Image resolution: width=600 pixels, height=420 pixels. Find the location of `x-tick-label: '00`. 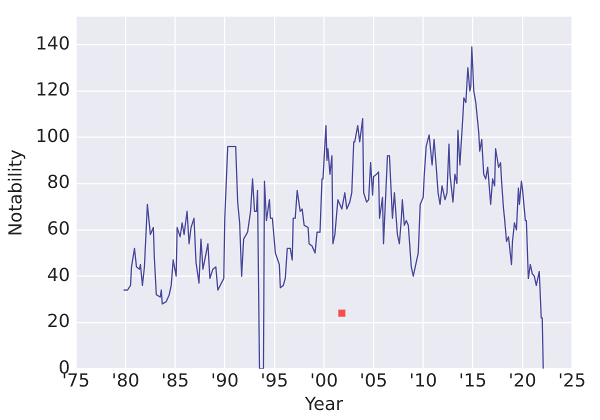

x-tick-label: '00 is located at coordinates (324, 381).